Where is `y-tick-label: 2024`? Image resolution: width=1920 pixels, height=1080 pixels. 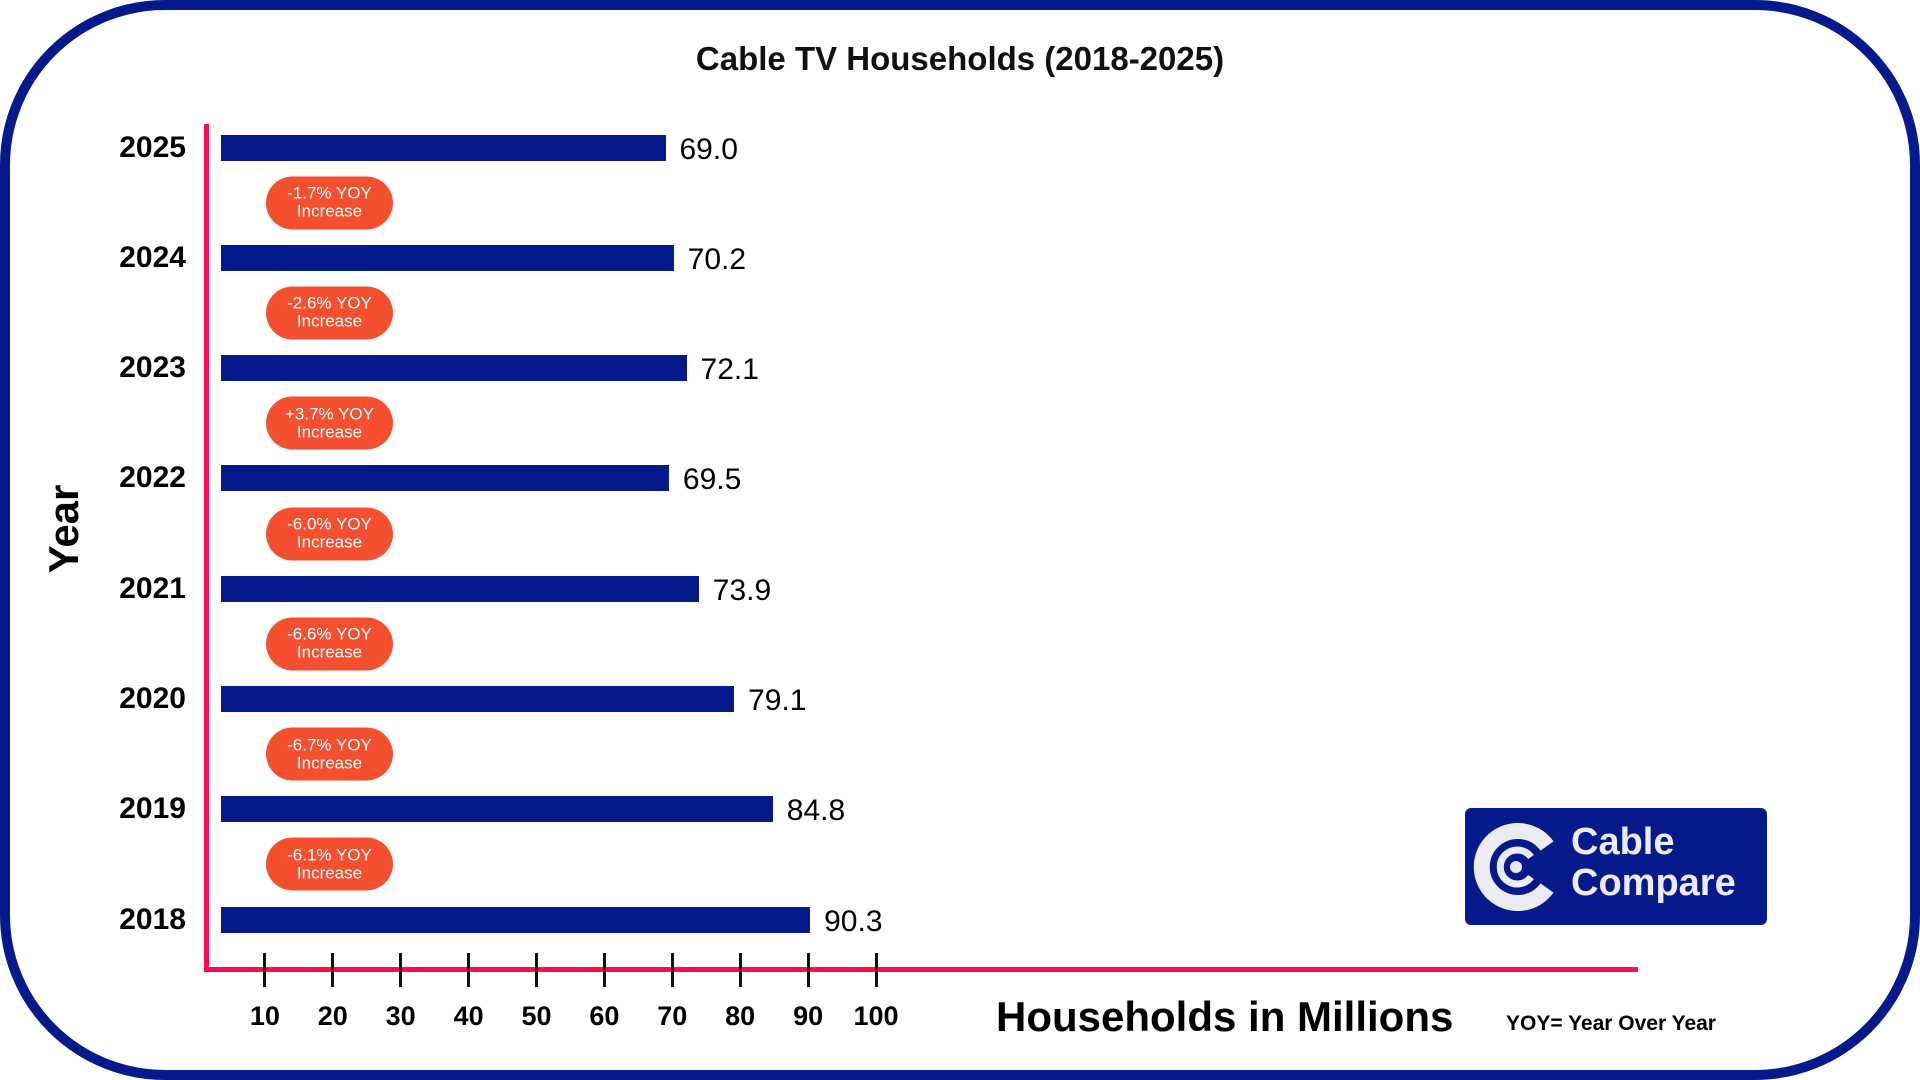
y-tick-label: 2024 is located at coordinates (152, 257).